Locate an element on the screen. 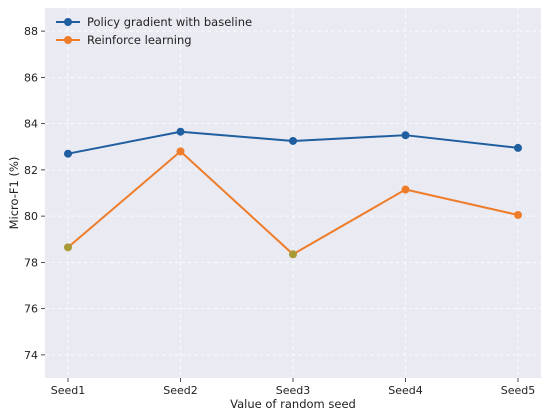  x-tick-label: Seed1 is located at coordinates (68, 390).